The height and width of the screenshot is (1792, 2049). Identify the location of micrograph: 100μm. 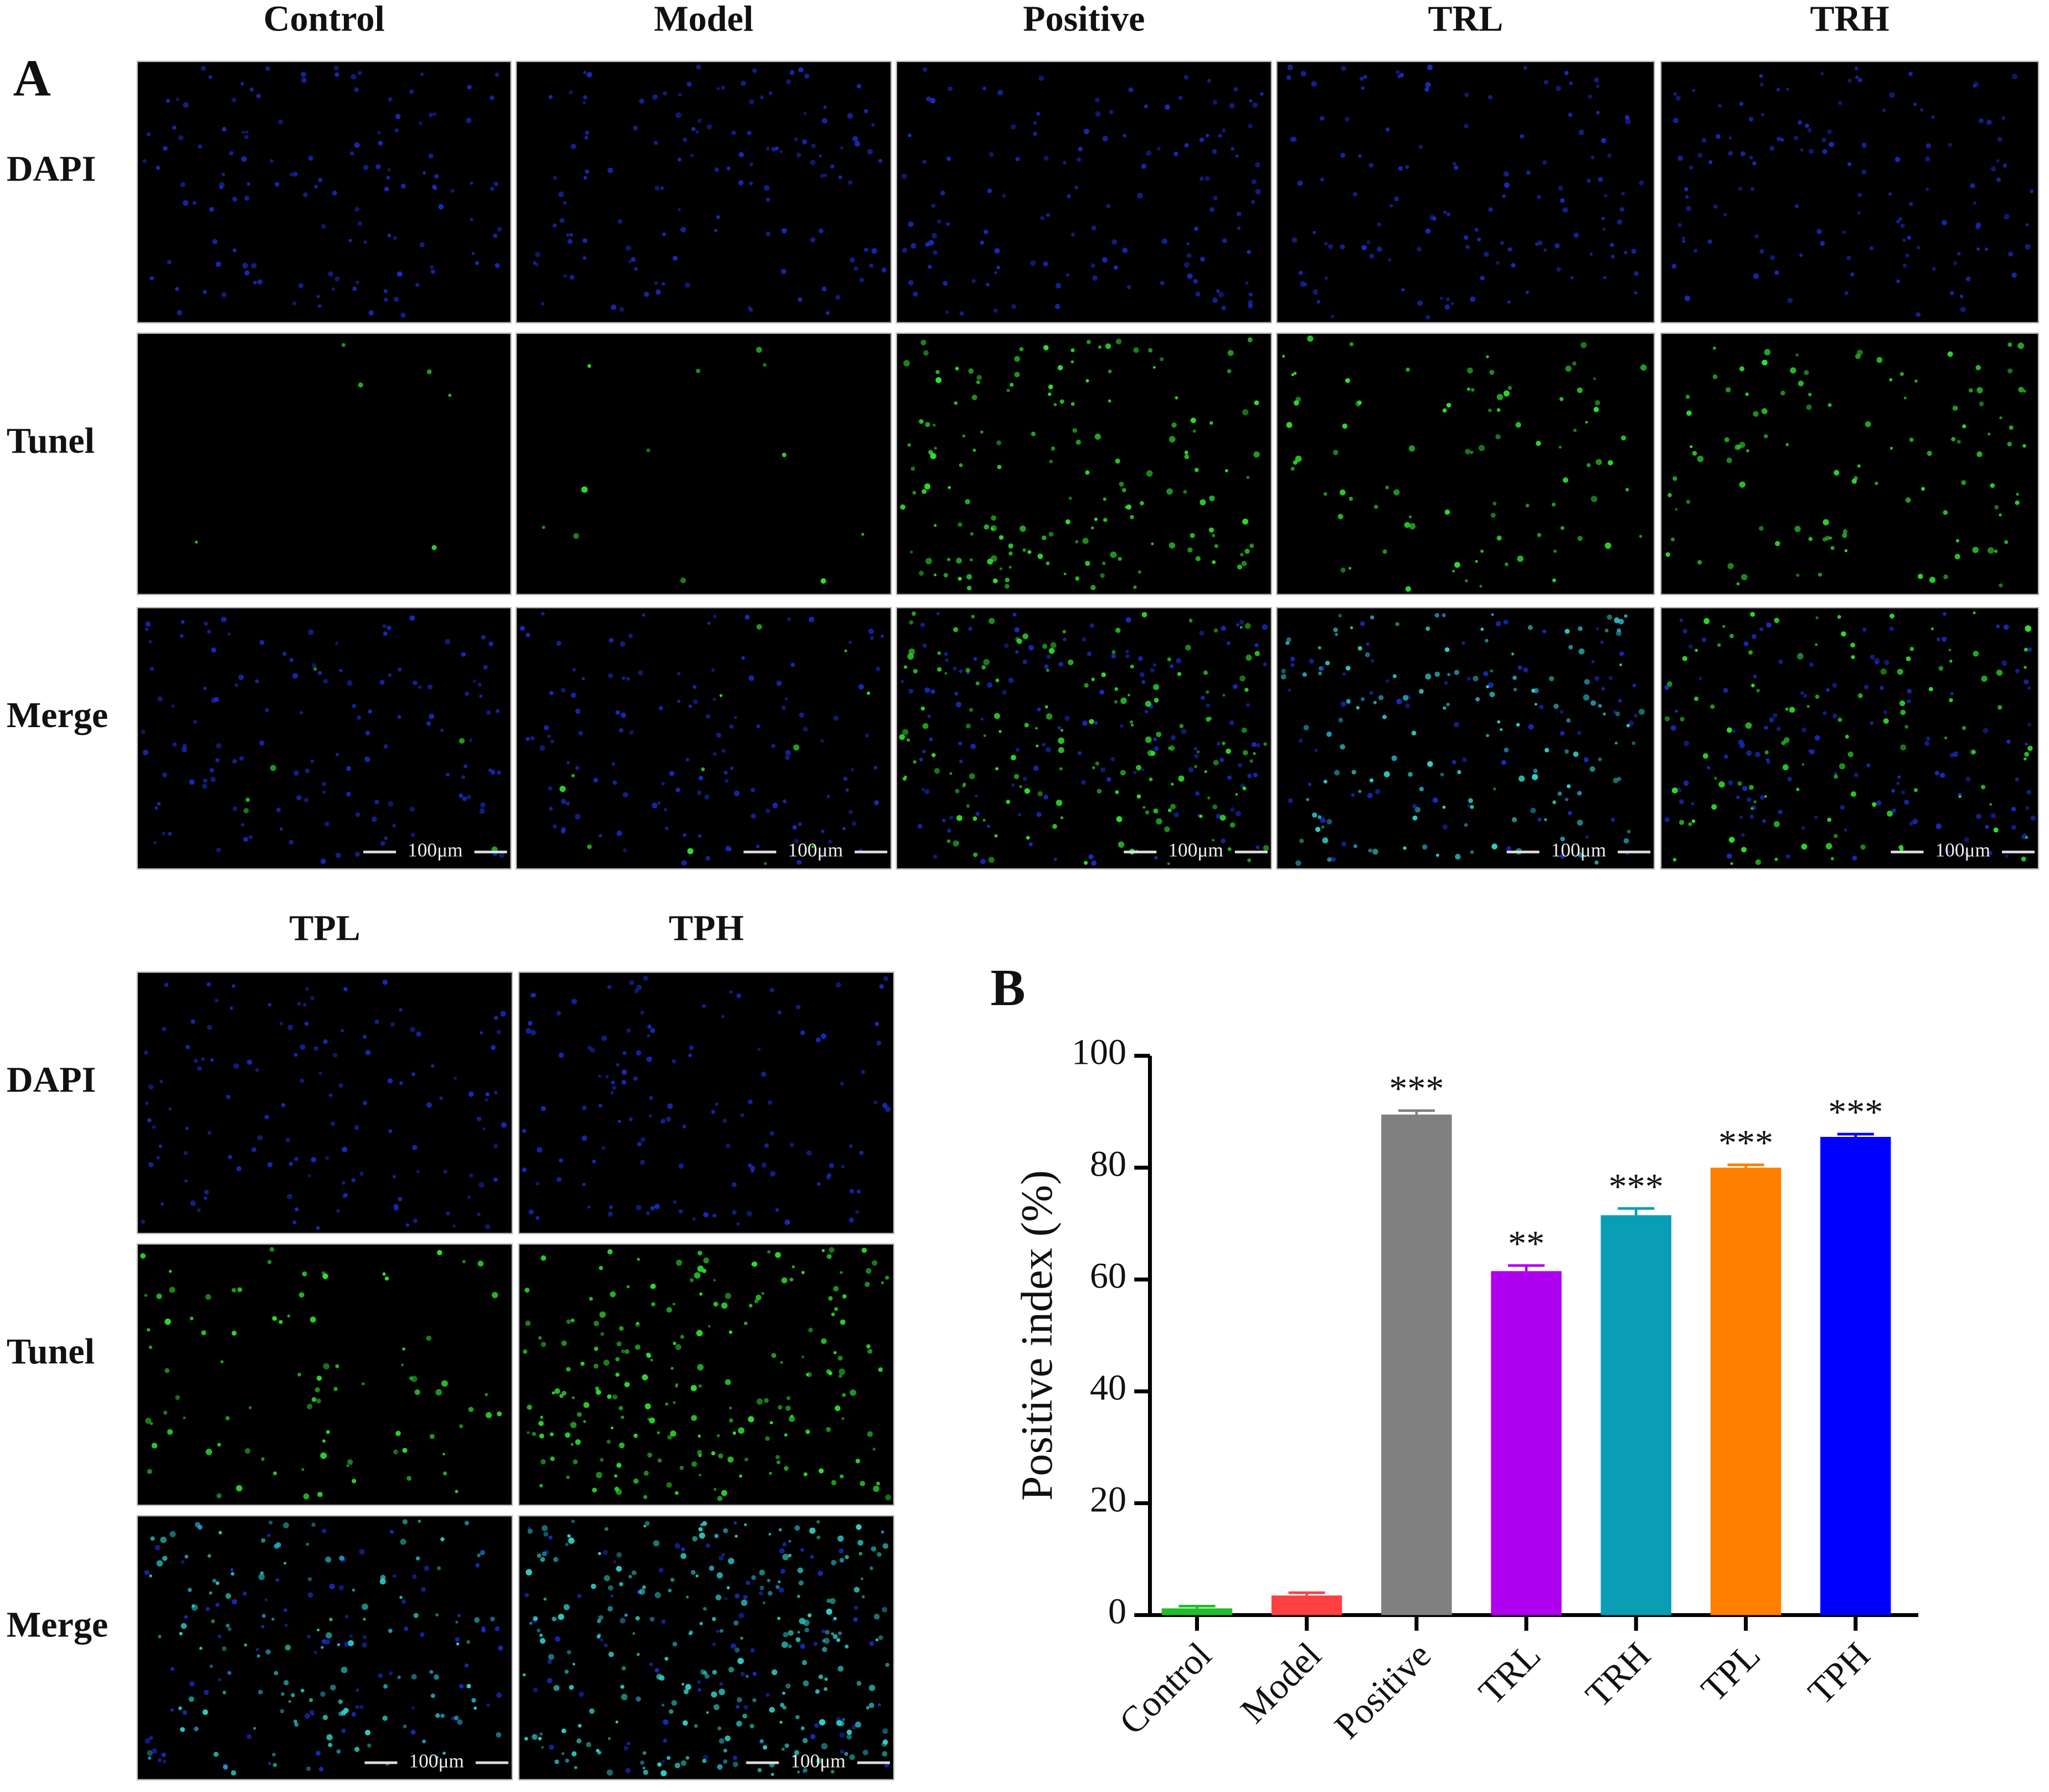
(1084, 738).